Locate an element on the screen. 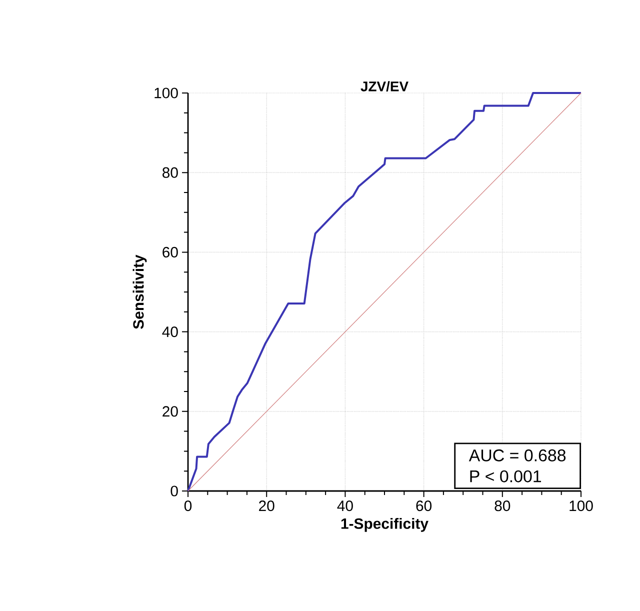 This screenshot has width=640, height=611. x-tick-label: 40 is located at coordinates (345, 506).